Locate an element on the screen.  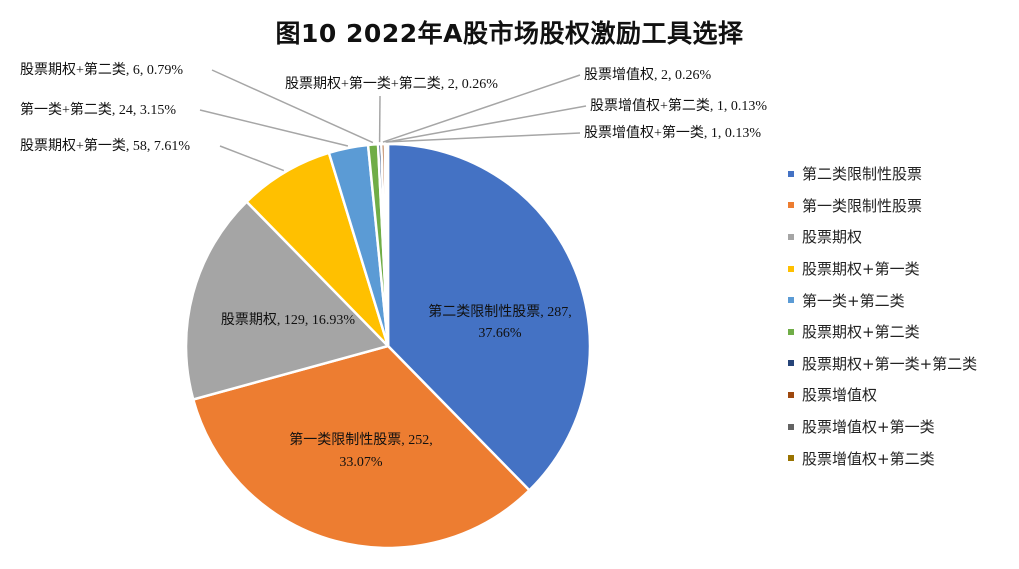
legend-label-1: 第一类限制性股票 is located at coordinates (862, 205).